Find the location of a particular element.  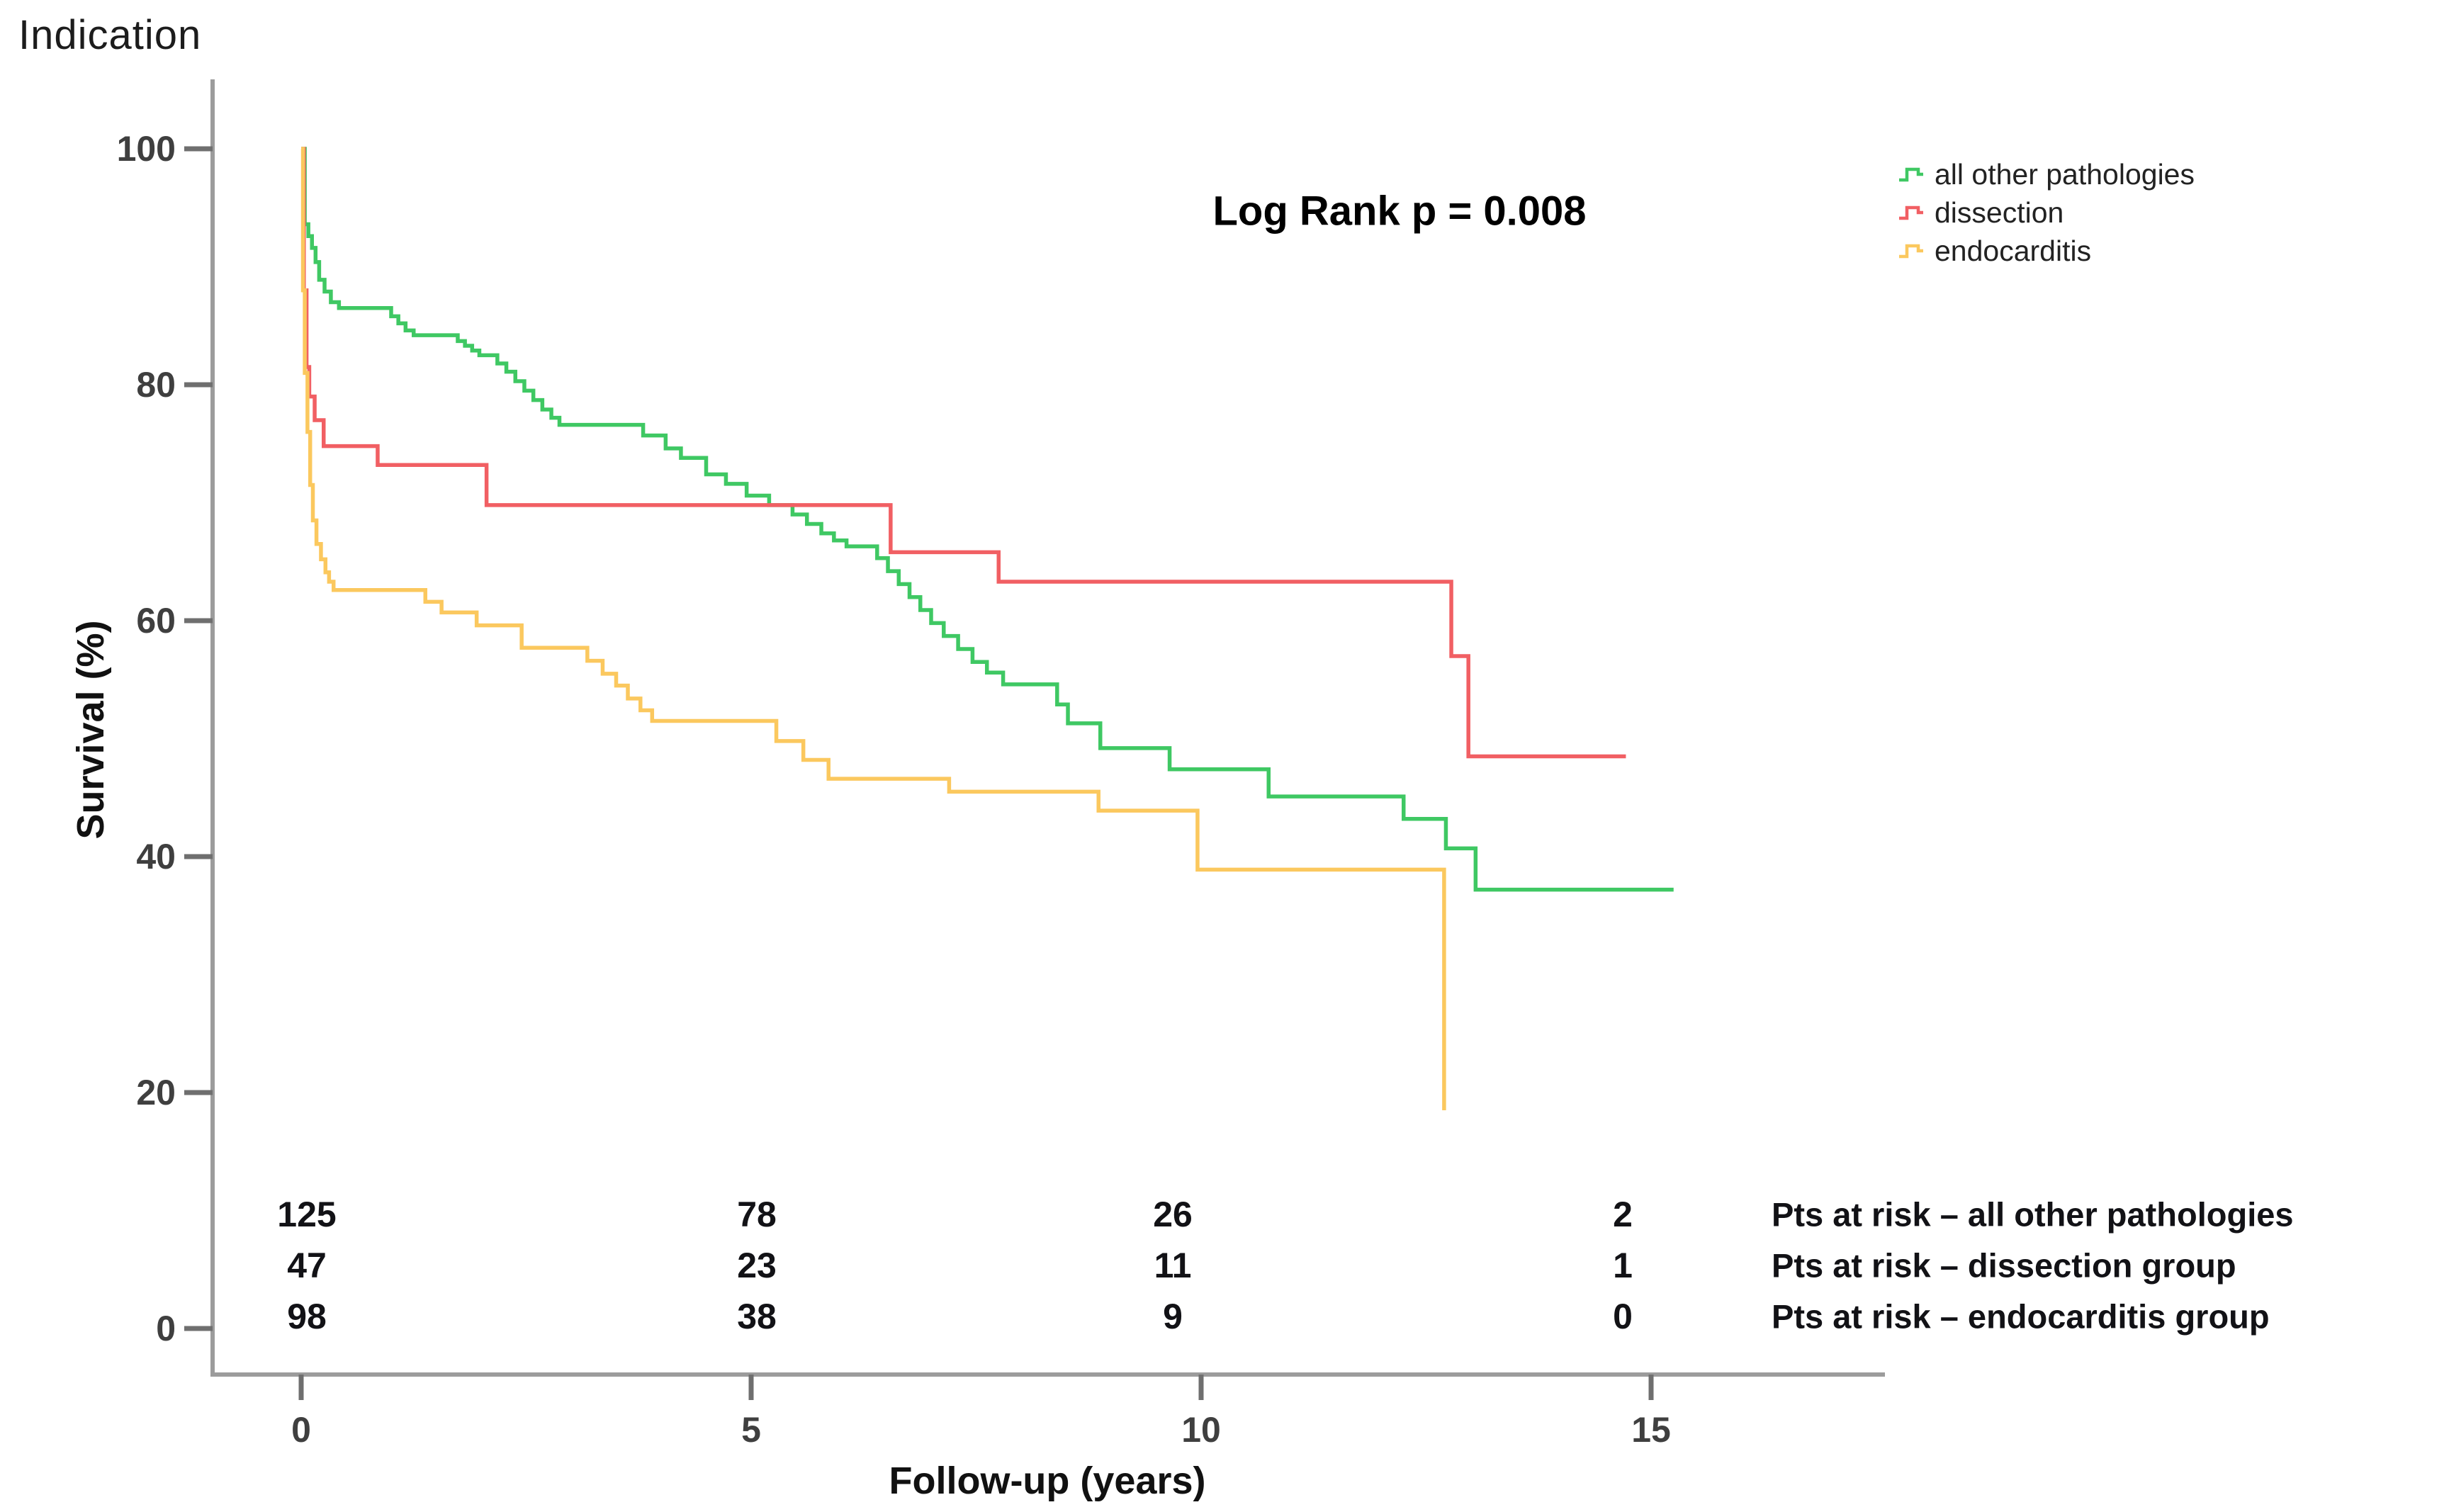

legend-label: all other pathologies is located at coordinates (2065, 174).